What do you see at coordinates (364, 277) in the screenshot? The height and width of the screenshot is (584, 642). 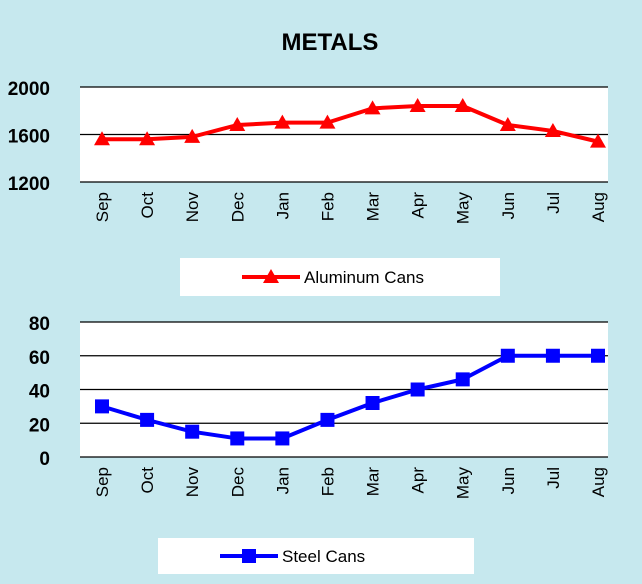 I see `legend-label: Aluminum Cans` at bounding box center [364, 277].